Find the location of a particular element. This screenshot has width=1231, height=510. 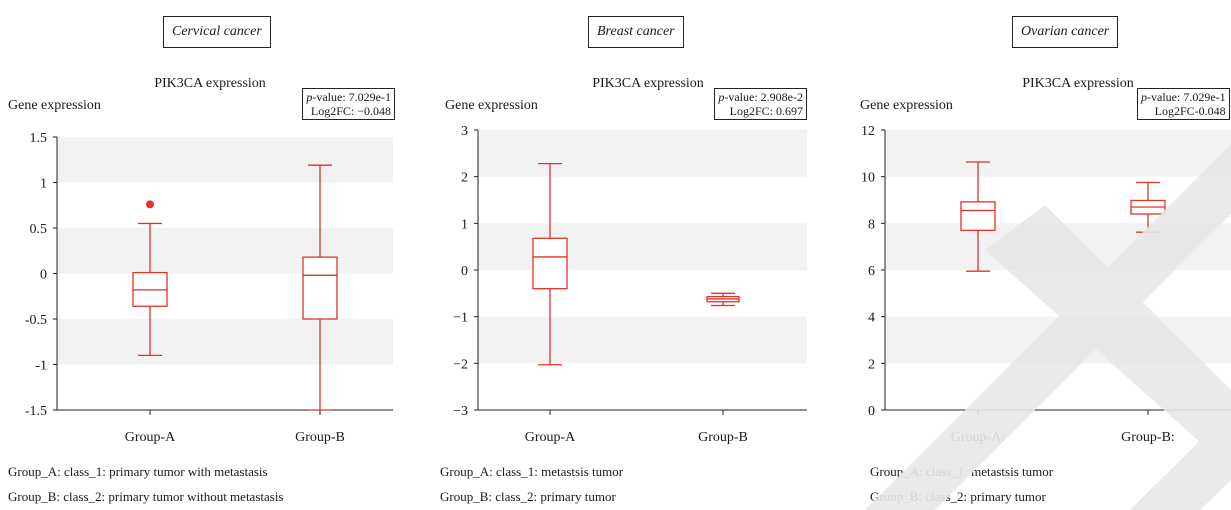

p-value: -value: 2.908e-2 is located at coordinates (763, 97).